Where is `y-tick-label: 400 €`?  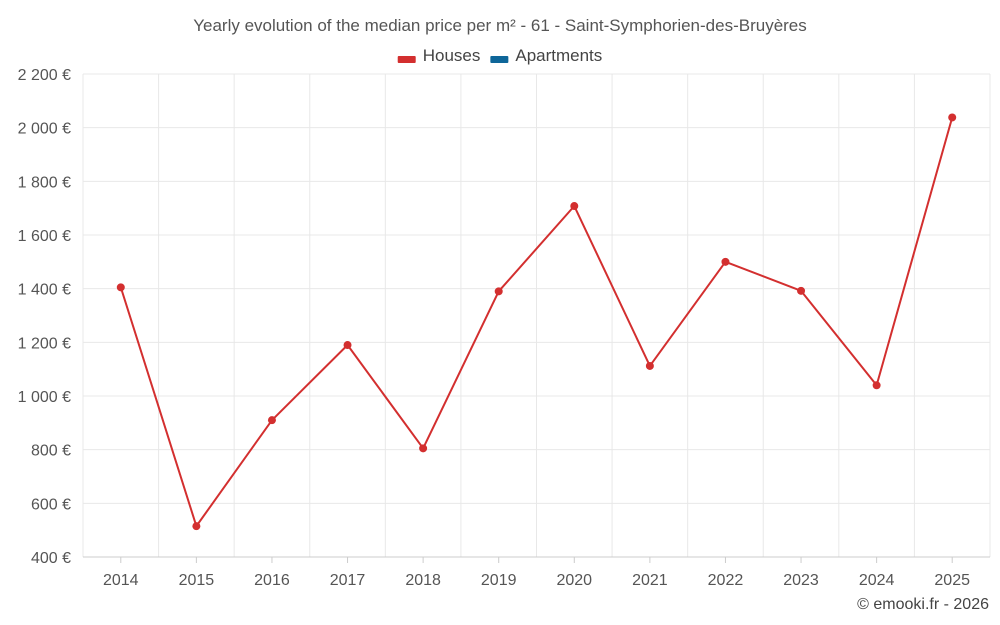 y-tick-label: 400 € is located at coordinates (51, 558).